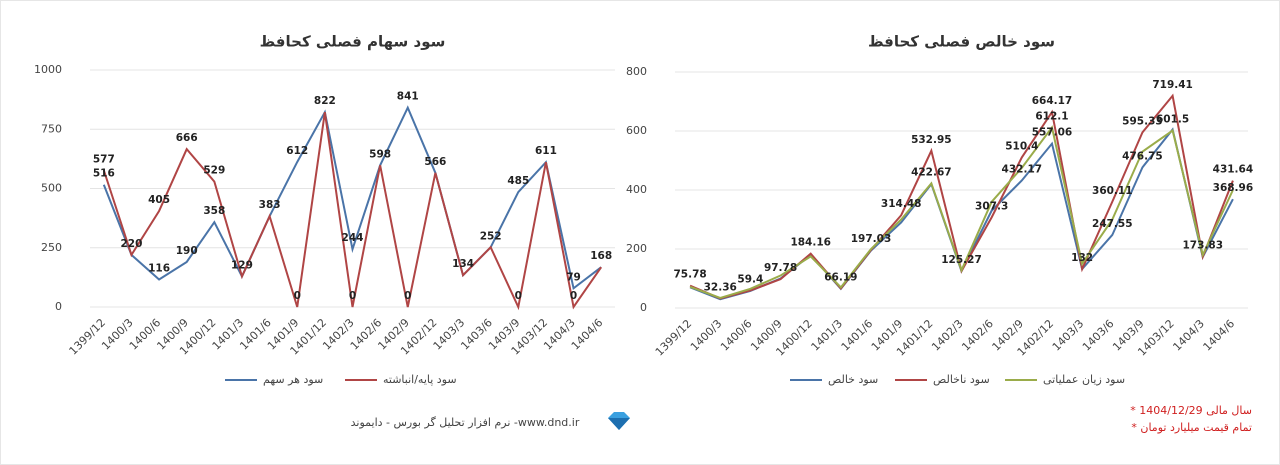 This screenshot has width=1280, height=465. Describe the element at coordinates (380, 154) in the screenshot. I see `value-label: 598` at that location.